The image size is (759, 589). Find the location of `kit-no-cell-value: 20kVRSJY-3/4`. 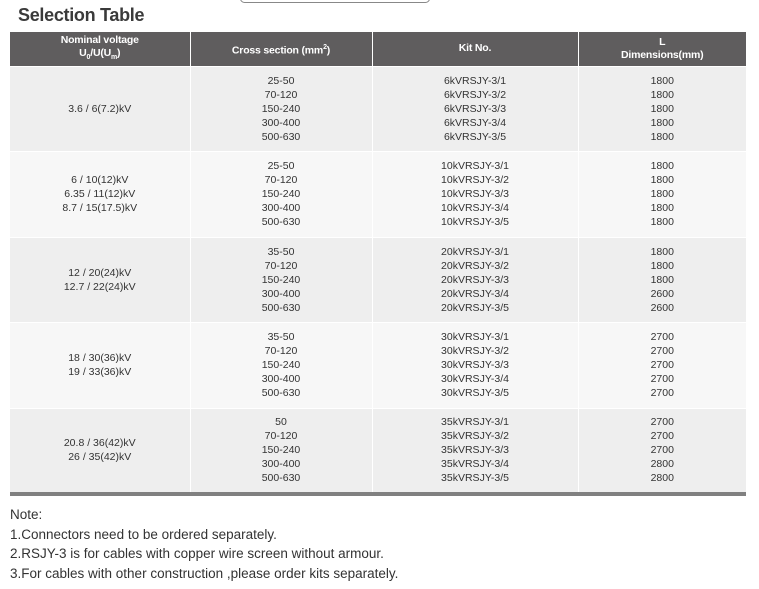

kit-no-cell-value: 20kVRSJY-3/4 is located at coordinates (475, 293).